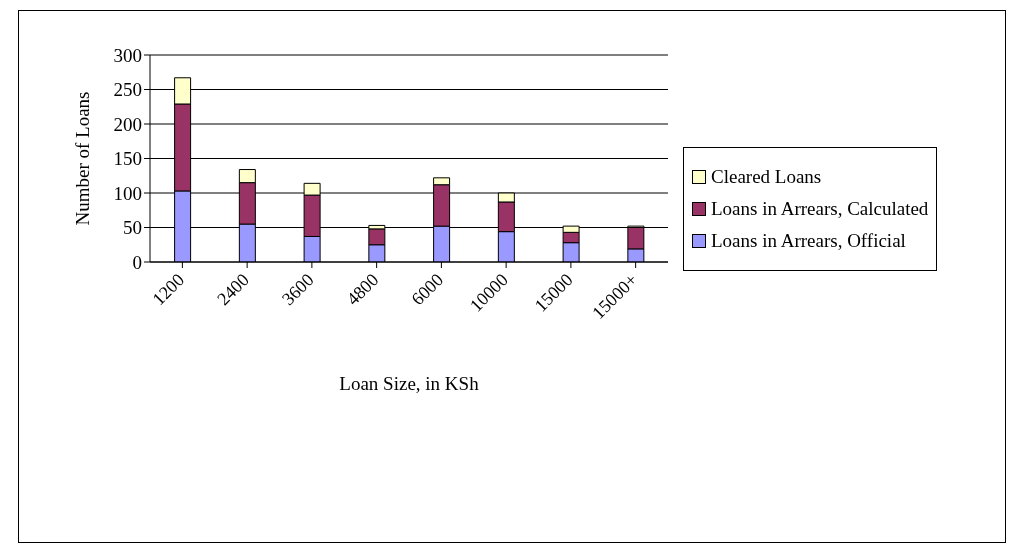 Image resolution: width=1022 pixels, height=558 pixels. What do you see at coordinates (127, 124) in the screenshot?
I see `y-tick-label: 200` at bounding box center [127, 124].